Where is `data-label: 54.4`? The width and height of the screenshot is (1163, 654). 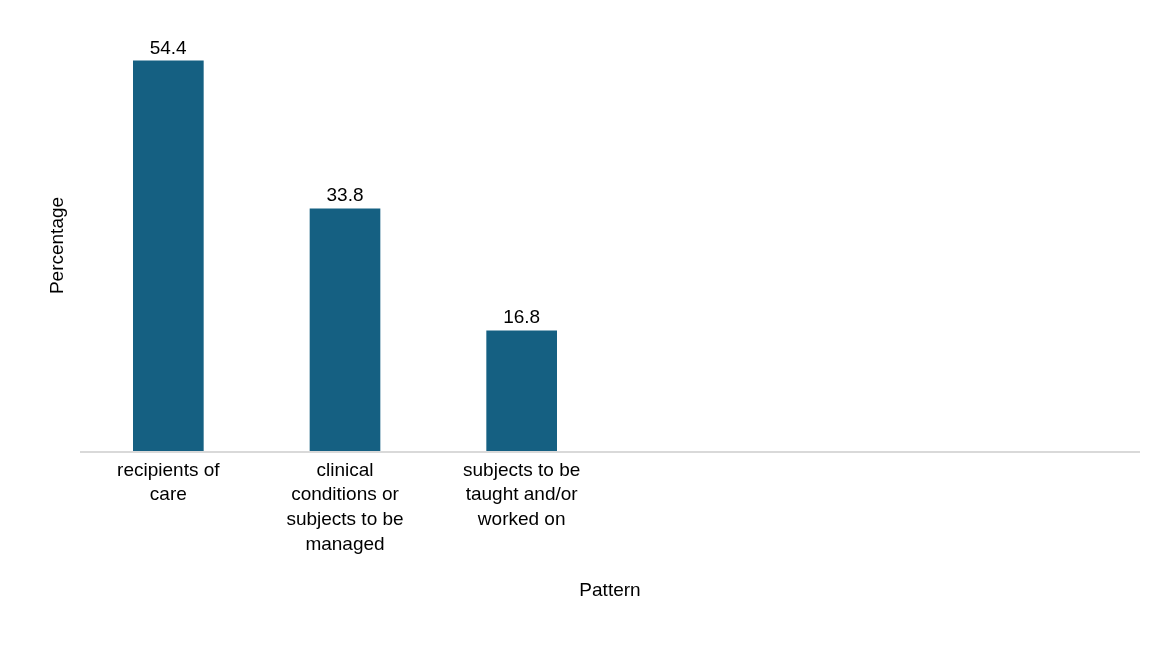
data-label: 54.4 is located at coordinates (168, 47).